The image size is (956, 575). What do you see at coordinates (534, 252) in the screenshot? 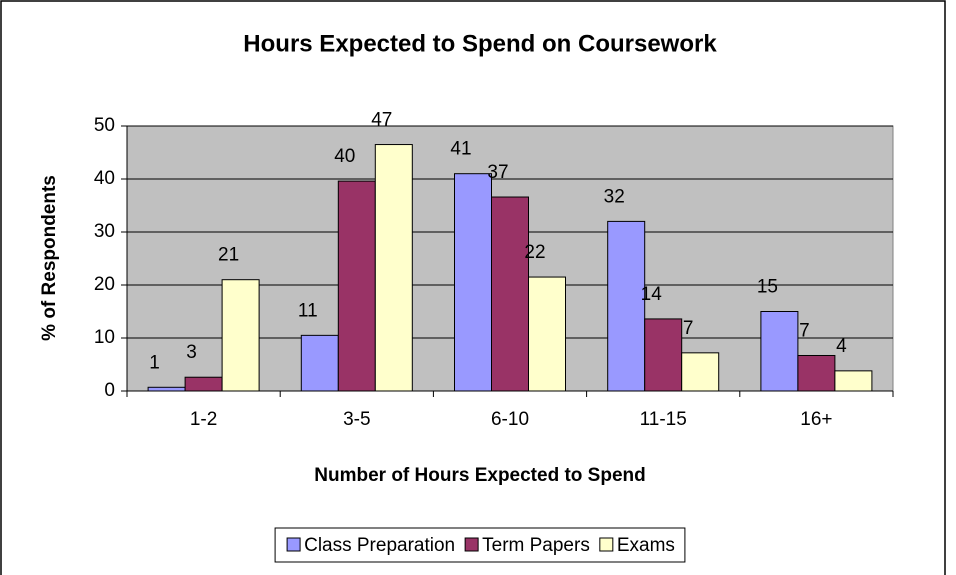
I see `data-label: 22` at bounding box center [534, 252].